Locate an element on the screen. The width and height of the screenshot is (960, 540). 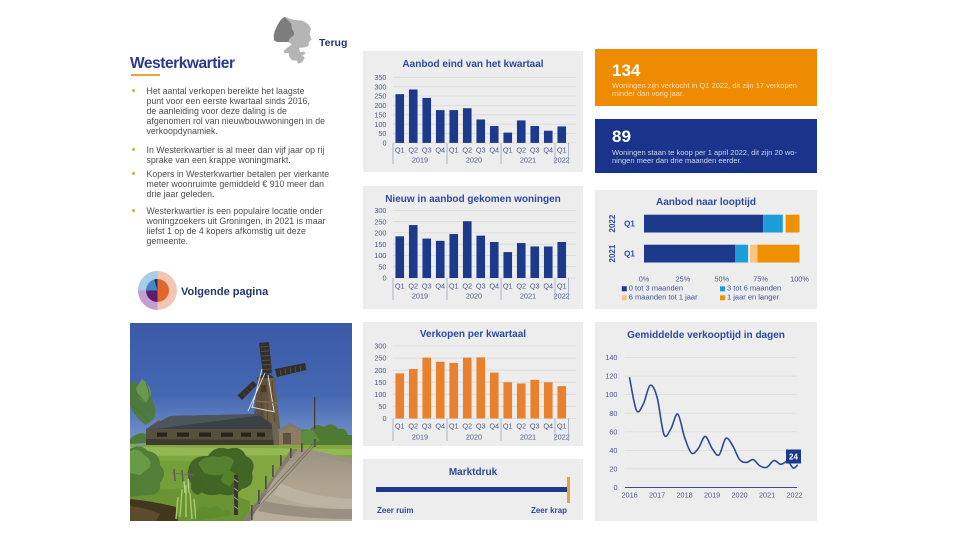
svg-text: 140 is located at coordinates (611, 357).